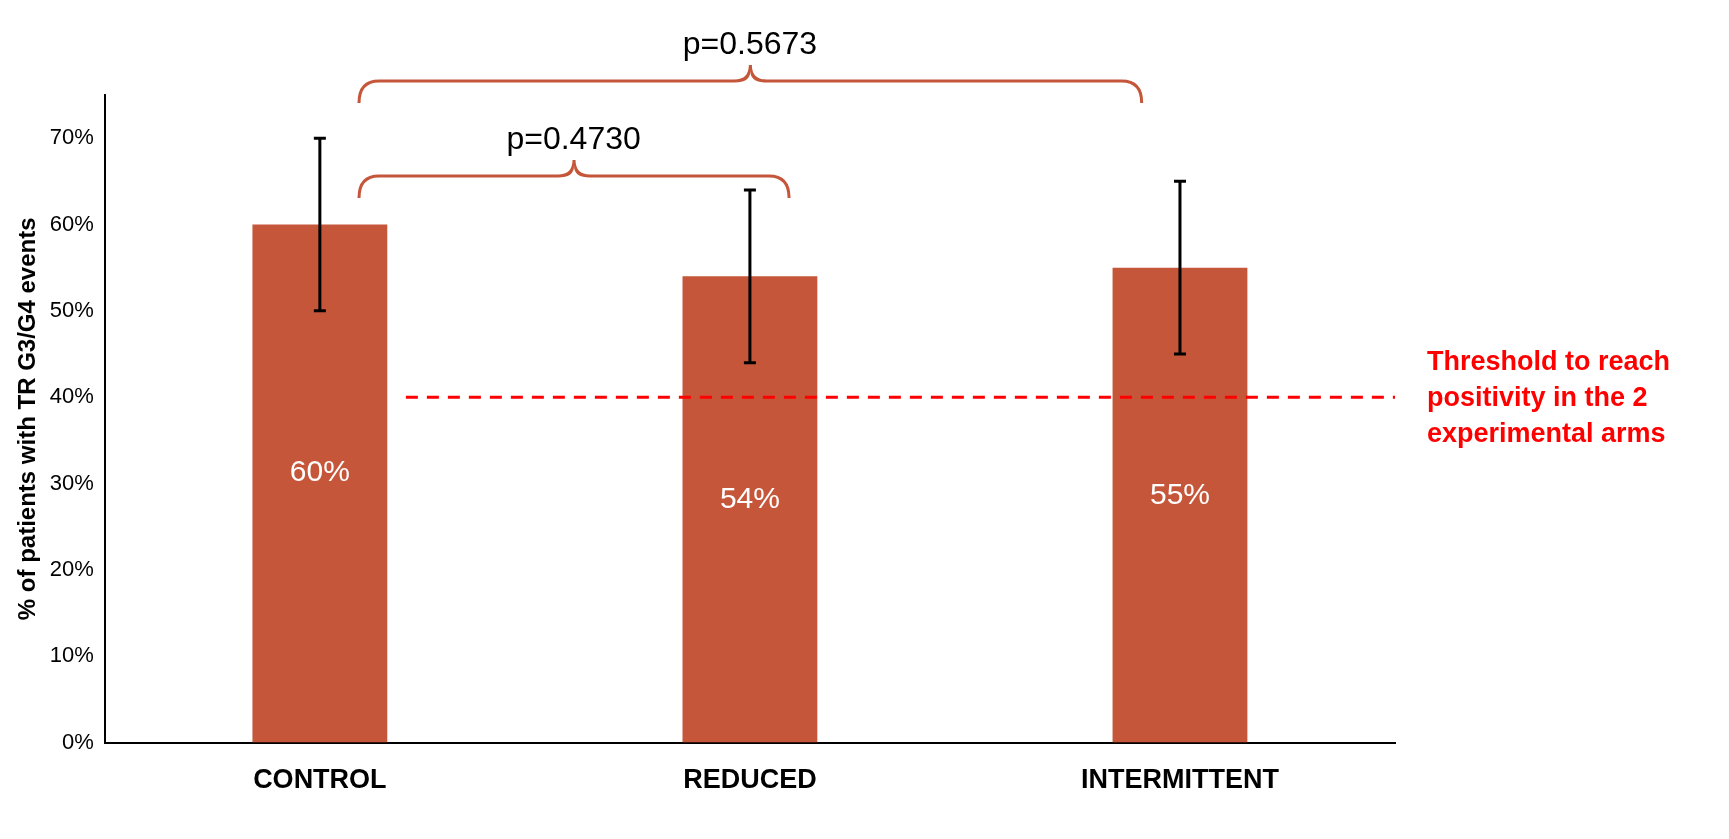 The image size is (1729, 839). I want to click on data-label: 60%, so click(319, 471).